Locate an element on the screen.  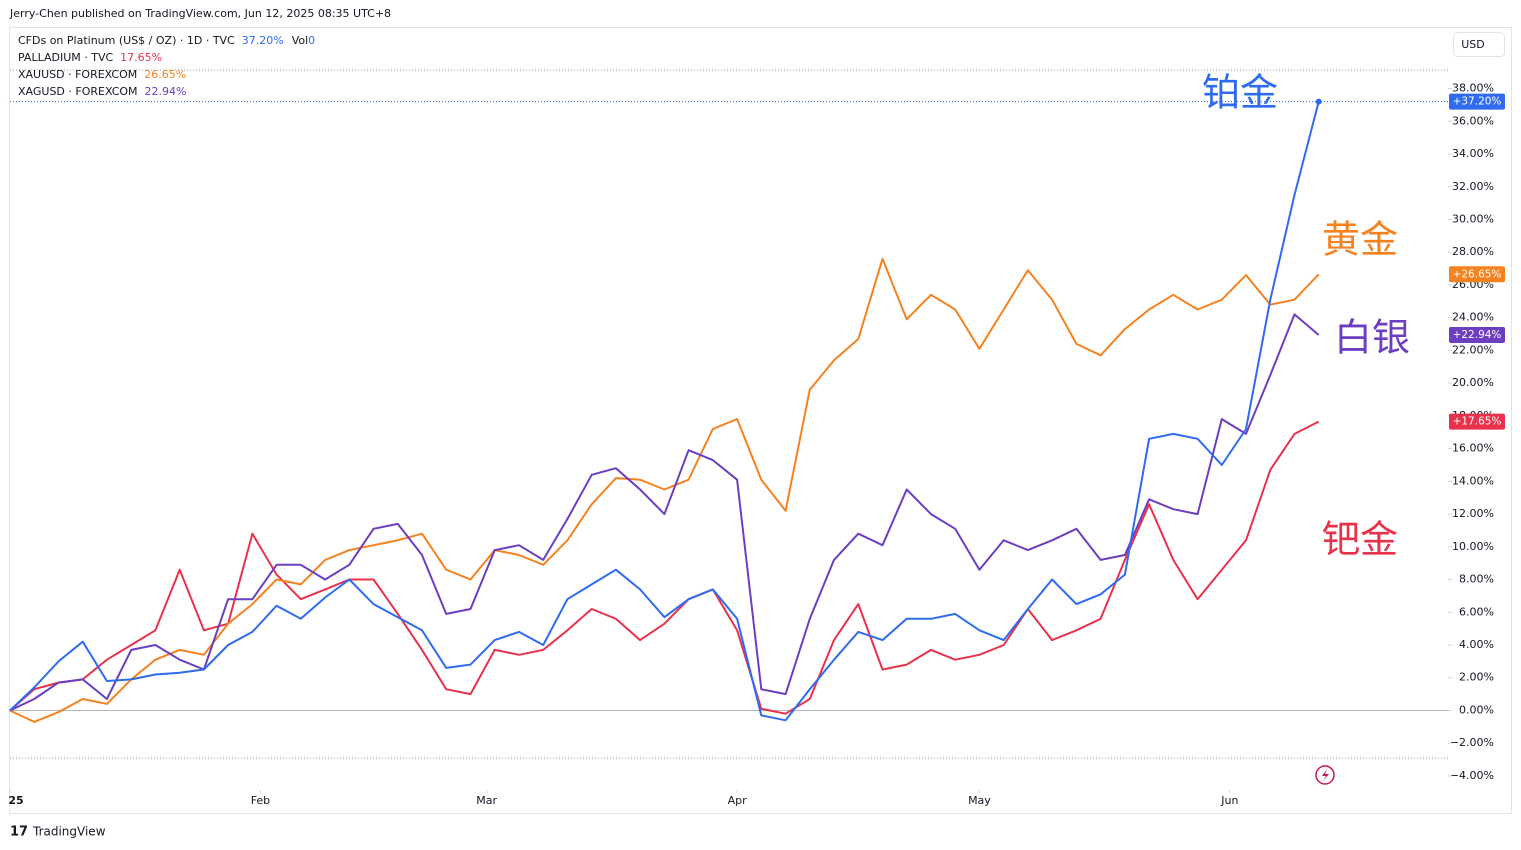
y-tick-label: −4.00% is located at coordinates (1472, 775).